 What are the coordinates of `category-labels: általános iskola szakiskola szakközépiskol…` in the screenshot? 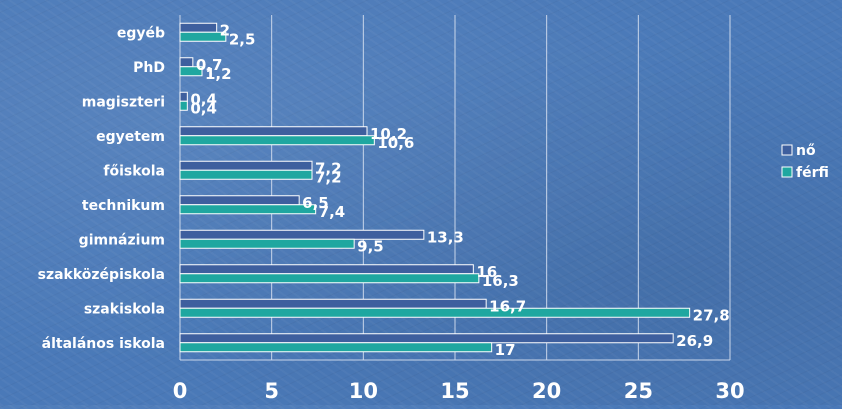 It's located at (101, 188).